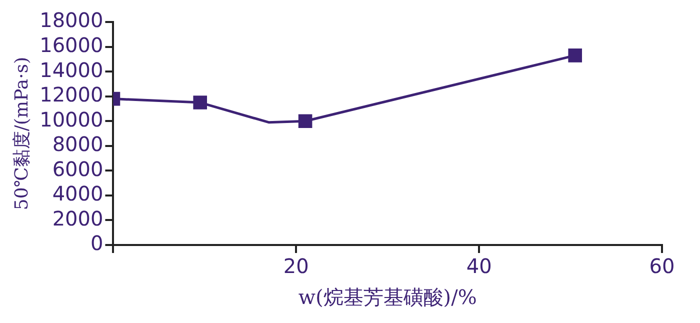 The width and height of the screenshot is (700, 323). Describe the element at coordinates (78, 144) in the screenshot. I see `y-tick-label: 8000` at that location.